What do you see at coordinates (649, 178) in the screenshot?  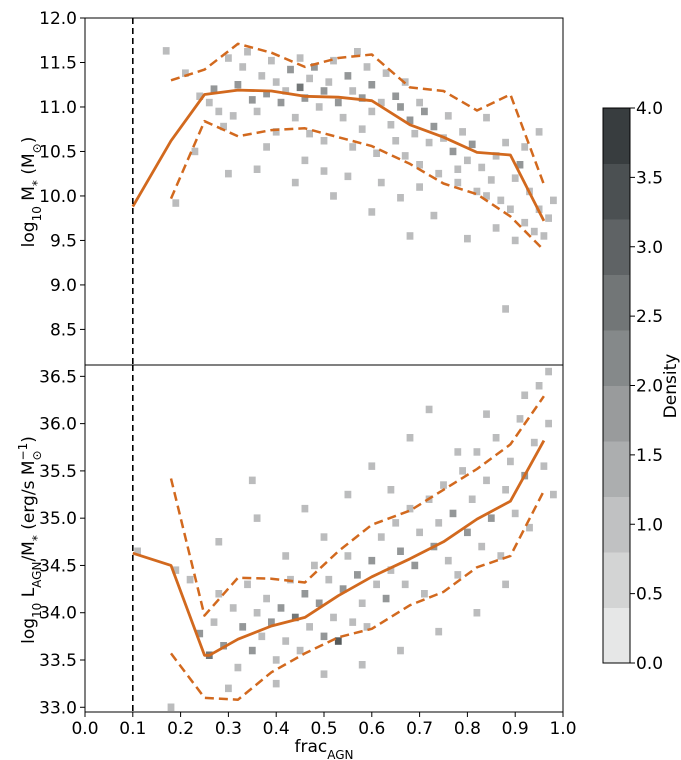 I see `colorbar-tick-label: 3.5` at bounding box center [649, 178].